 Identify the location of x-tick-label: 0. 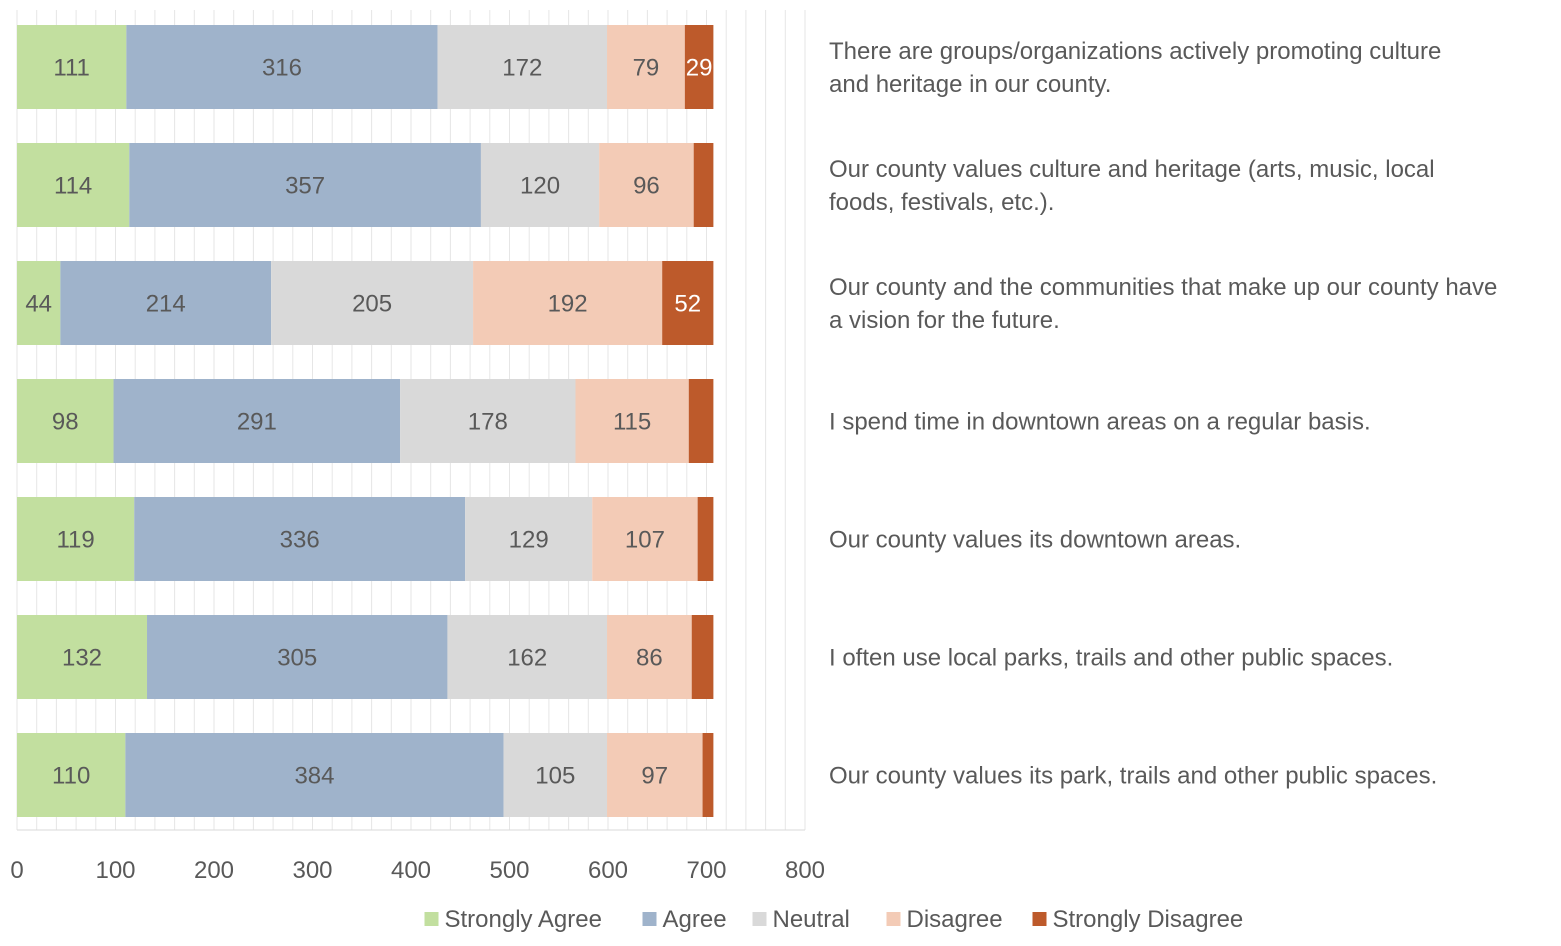
(16, 870).